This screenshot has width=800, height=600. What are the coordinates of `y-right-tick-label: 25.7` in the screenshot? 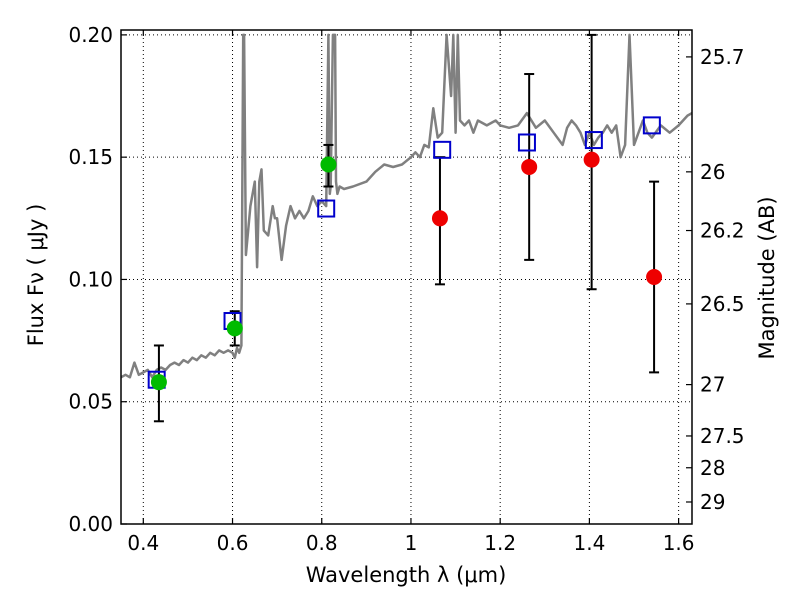 It's located at (722, 57).